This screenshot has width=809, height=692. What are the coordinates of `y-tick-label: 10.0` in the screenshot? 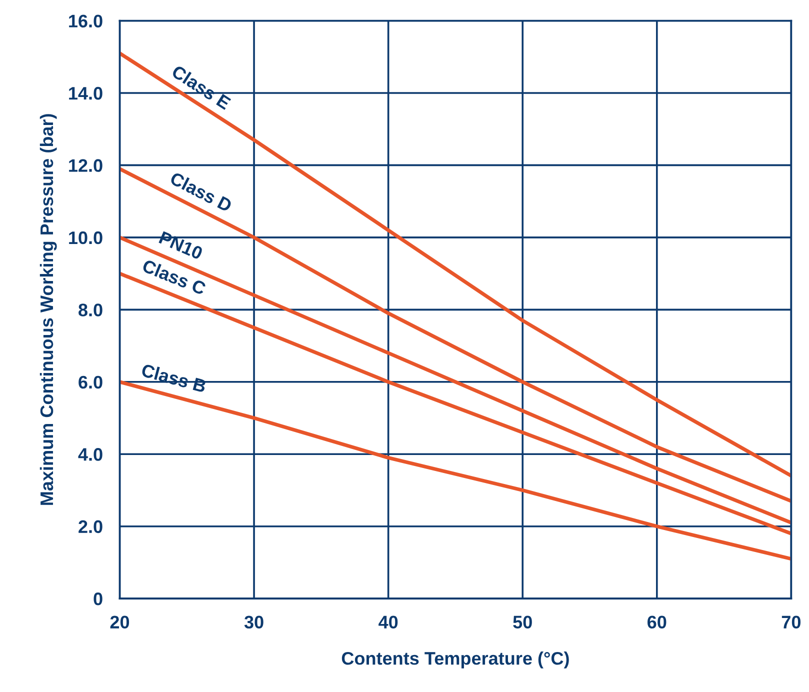 It's located at (85, 237).